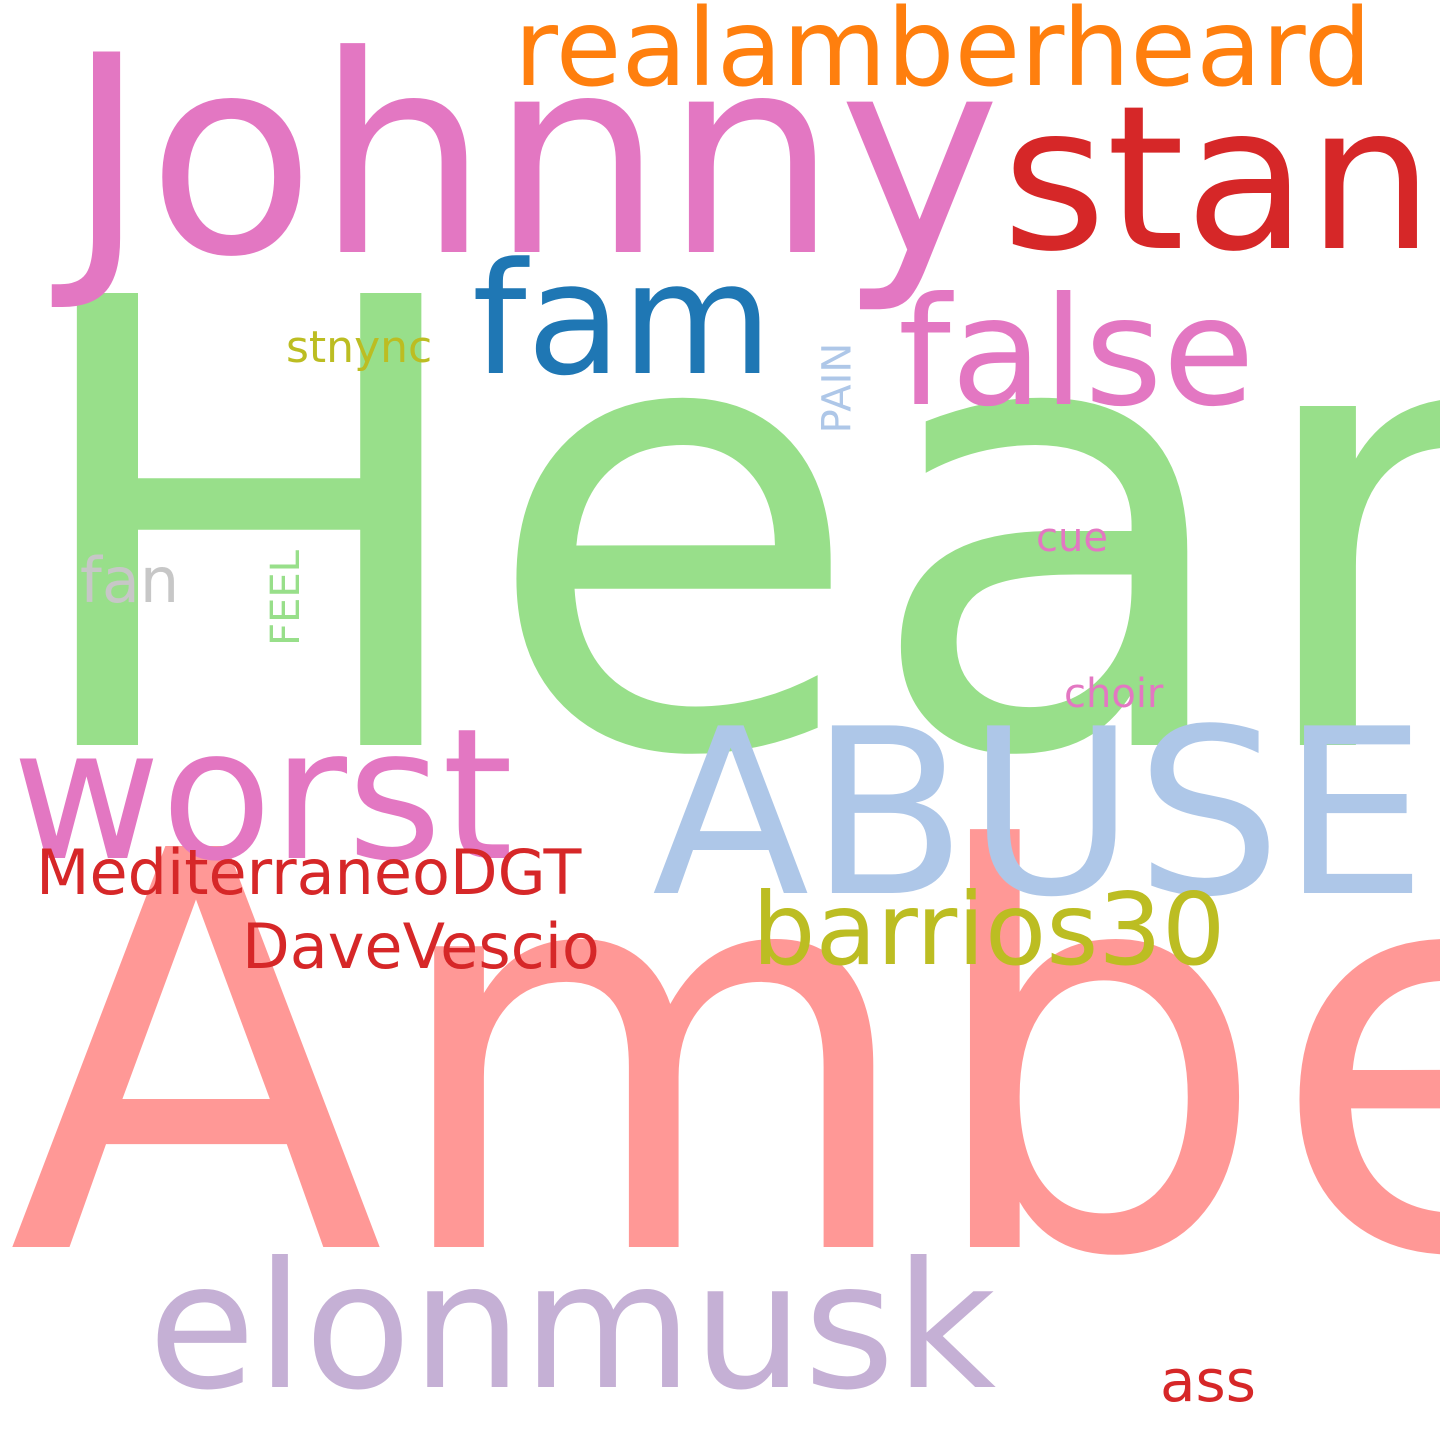 This screenshot has width=1440, height=1440. I want to click on word-mediterraneodgt: MediterraneoDGT, so click(309, 872).